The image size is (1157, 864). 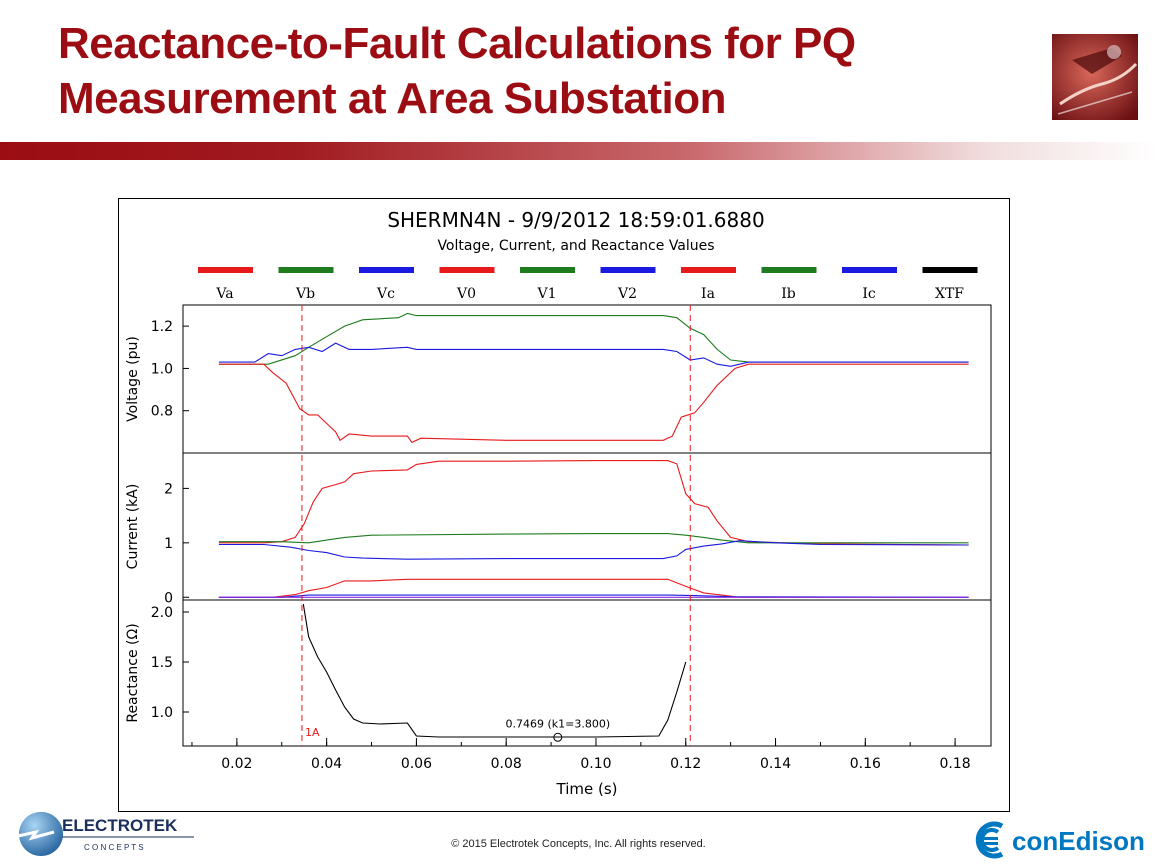 What do you see at coordinates (162, 713) in the screenshot?
I see `y-tick-label-reactance: 1.0` at bounding box center [162, 713].